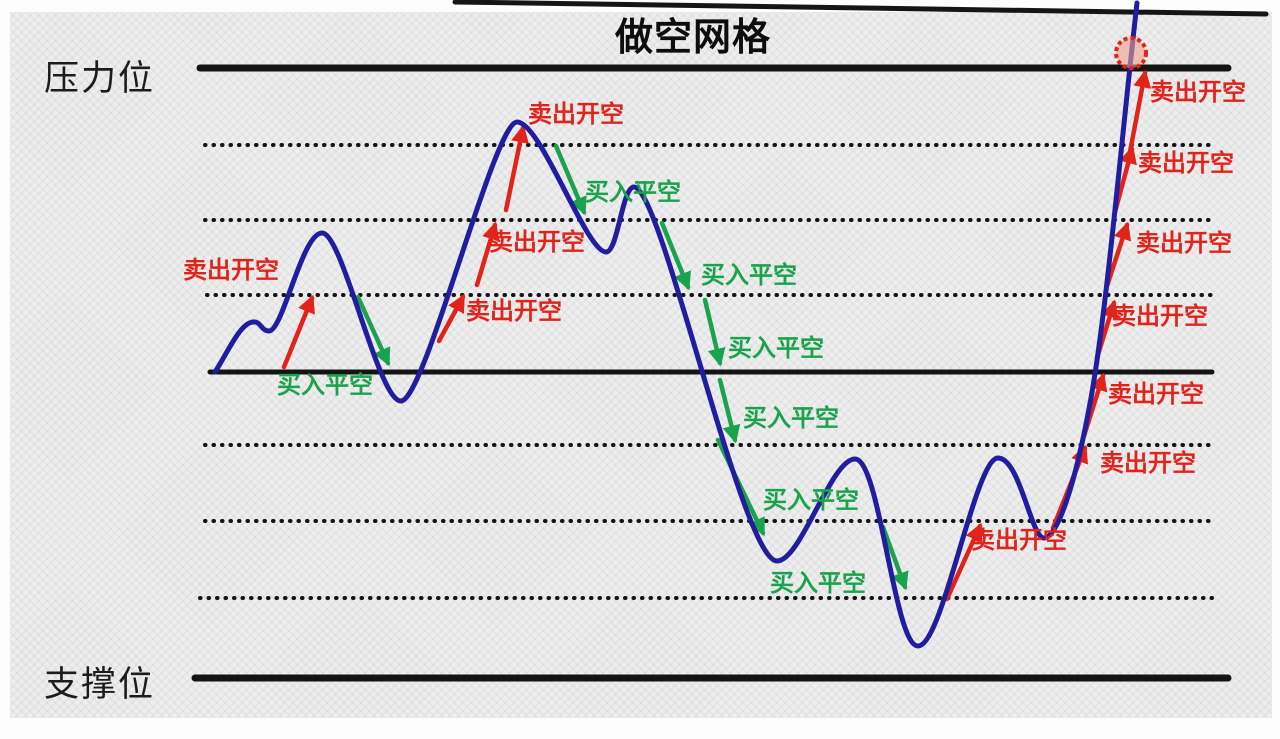 This screenshot has width=1280, height=739. I want to click on top-frame-edge, so click(860, 8).